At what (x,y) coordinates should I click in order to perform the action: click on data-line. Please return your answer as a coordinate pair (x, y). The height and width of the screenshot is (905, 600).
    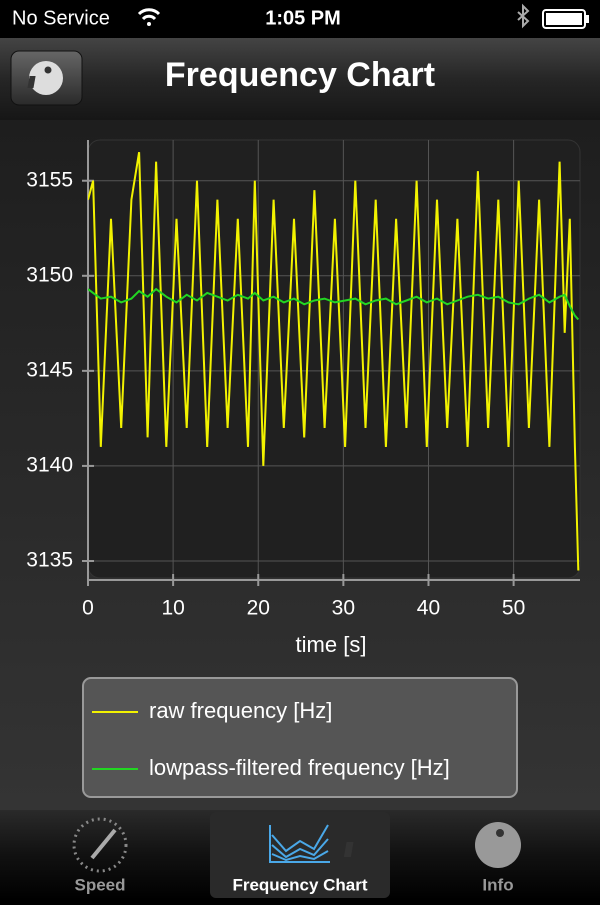
    Looking at the image, I should click on (334, 304).